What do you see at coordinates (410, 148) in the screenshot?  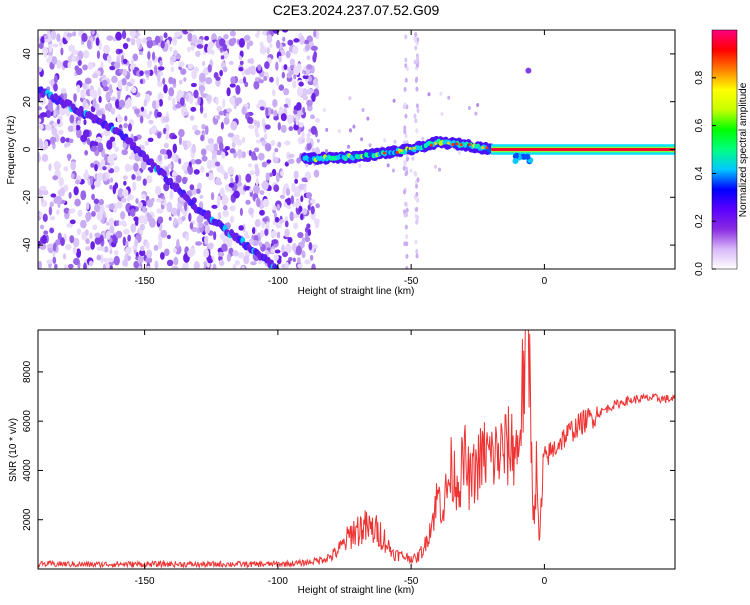 I see `main-trace-peak` at bounding box center [410, 148].